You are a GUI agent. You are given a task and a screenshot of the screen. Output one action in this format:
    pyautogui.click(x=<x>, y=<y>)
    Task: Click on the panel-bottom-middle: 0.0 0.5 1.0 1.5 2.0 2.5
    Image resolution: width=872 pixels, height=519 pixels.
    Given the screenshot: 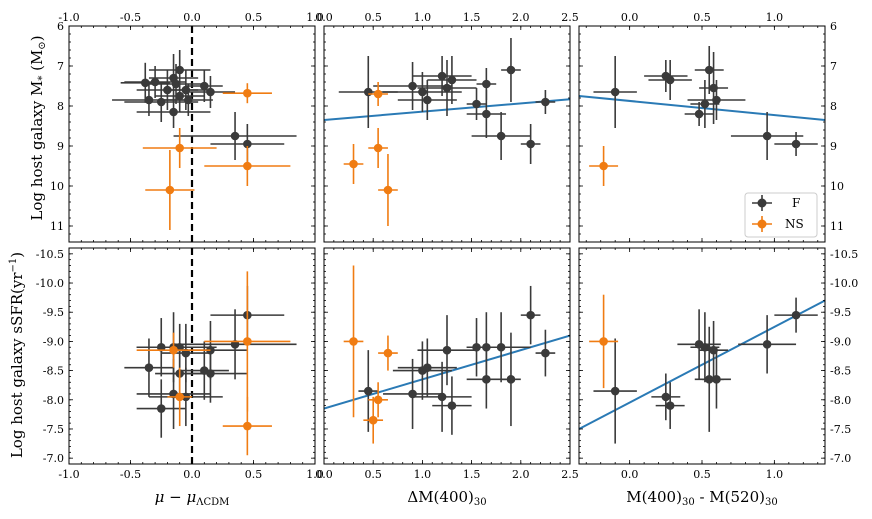 What is the action you would take?
    pyautogui.click(x=447, y=364)
    